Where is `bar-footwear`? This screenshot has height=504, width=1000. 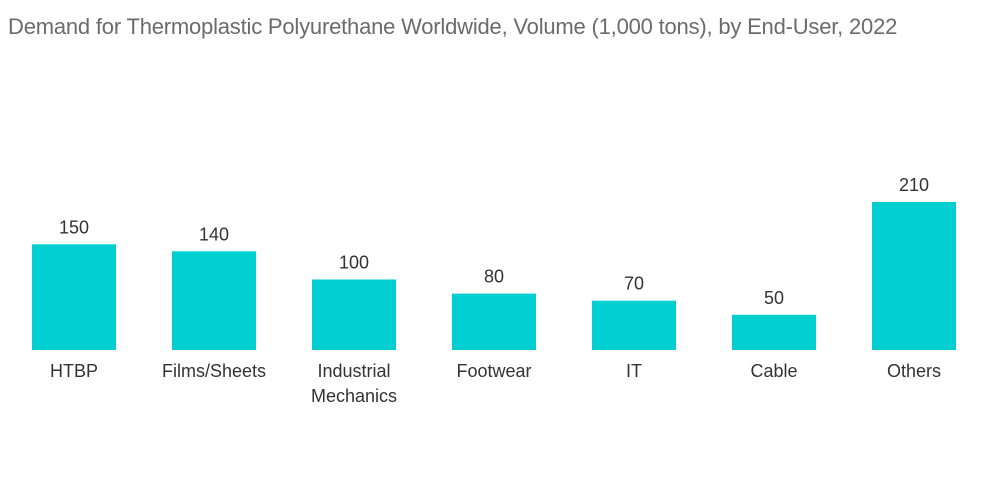 bar-footwear is located at coordinates (494, 321).